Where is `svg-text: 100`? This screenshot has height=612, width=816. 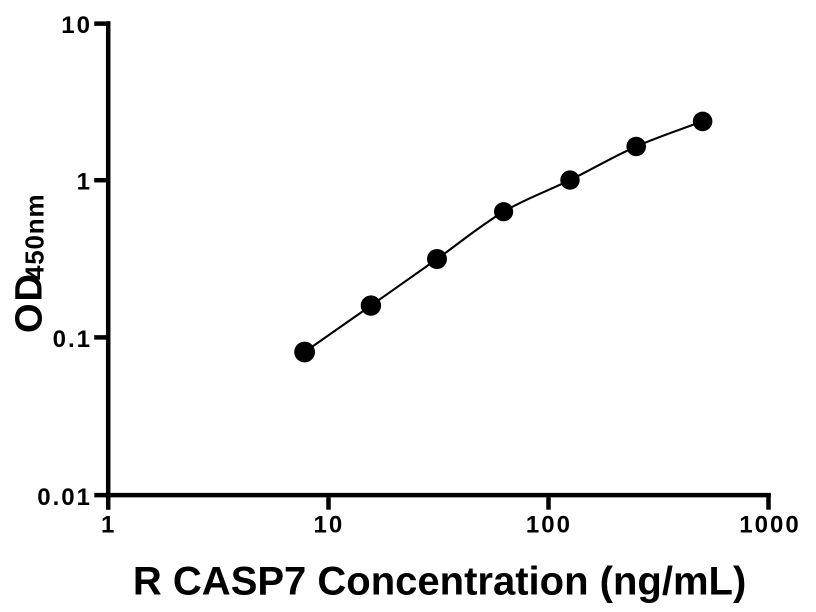
svg-text: 100 is located at coordinates (549, 525).